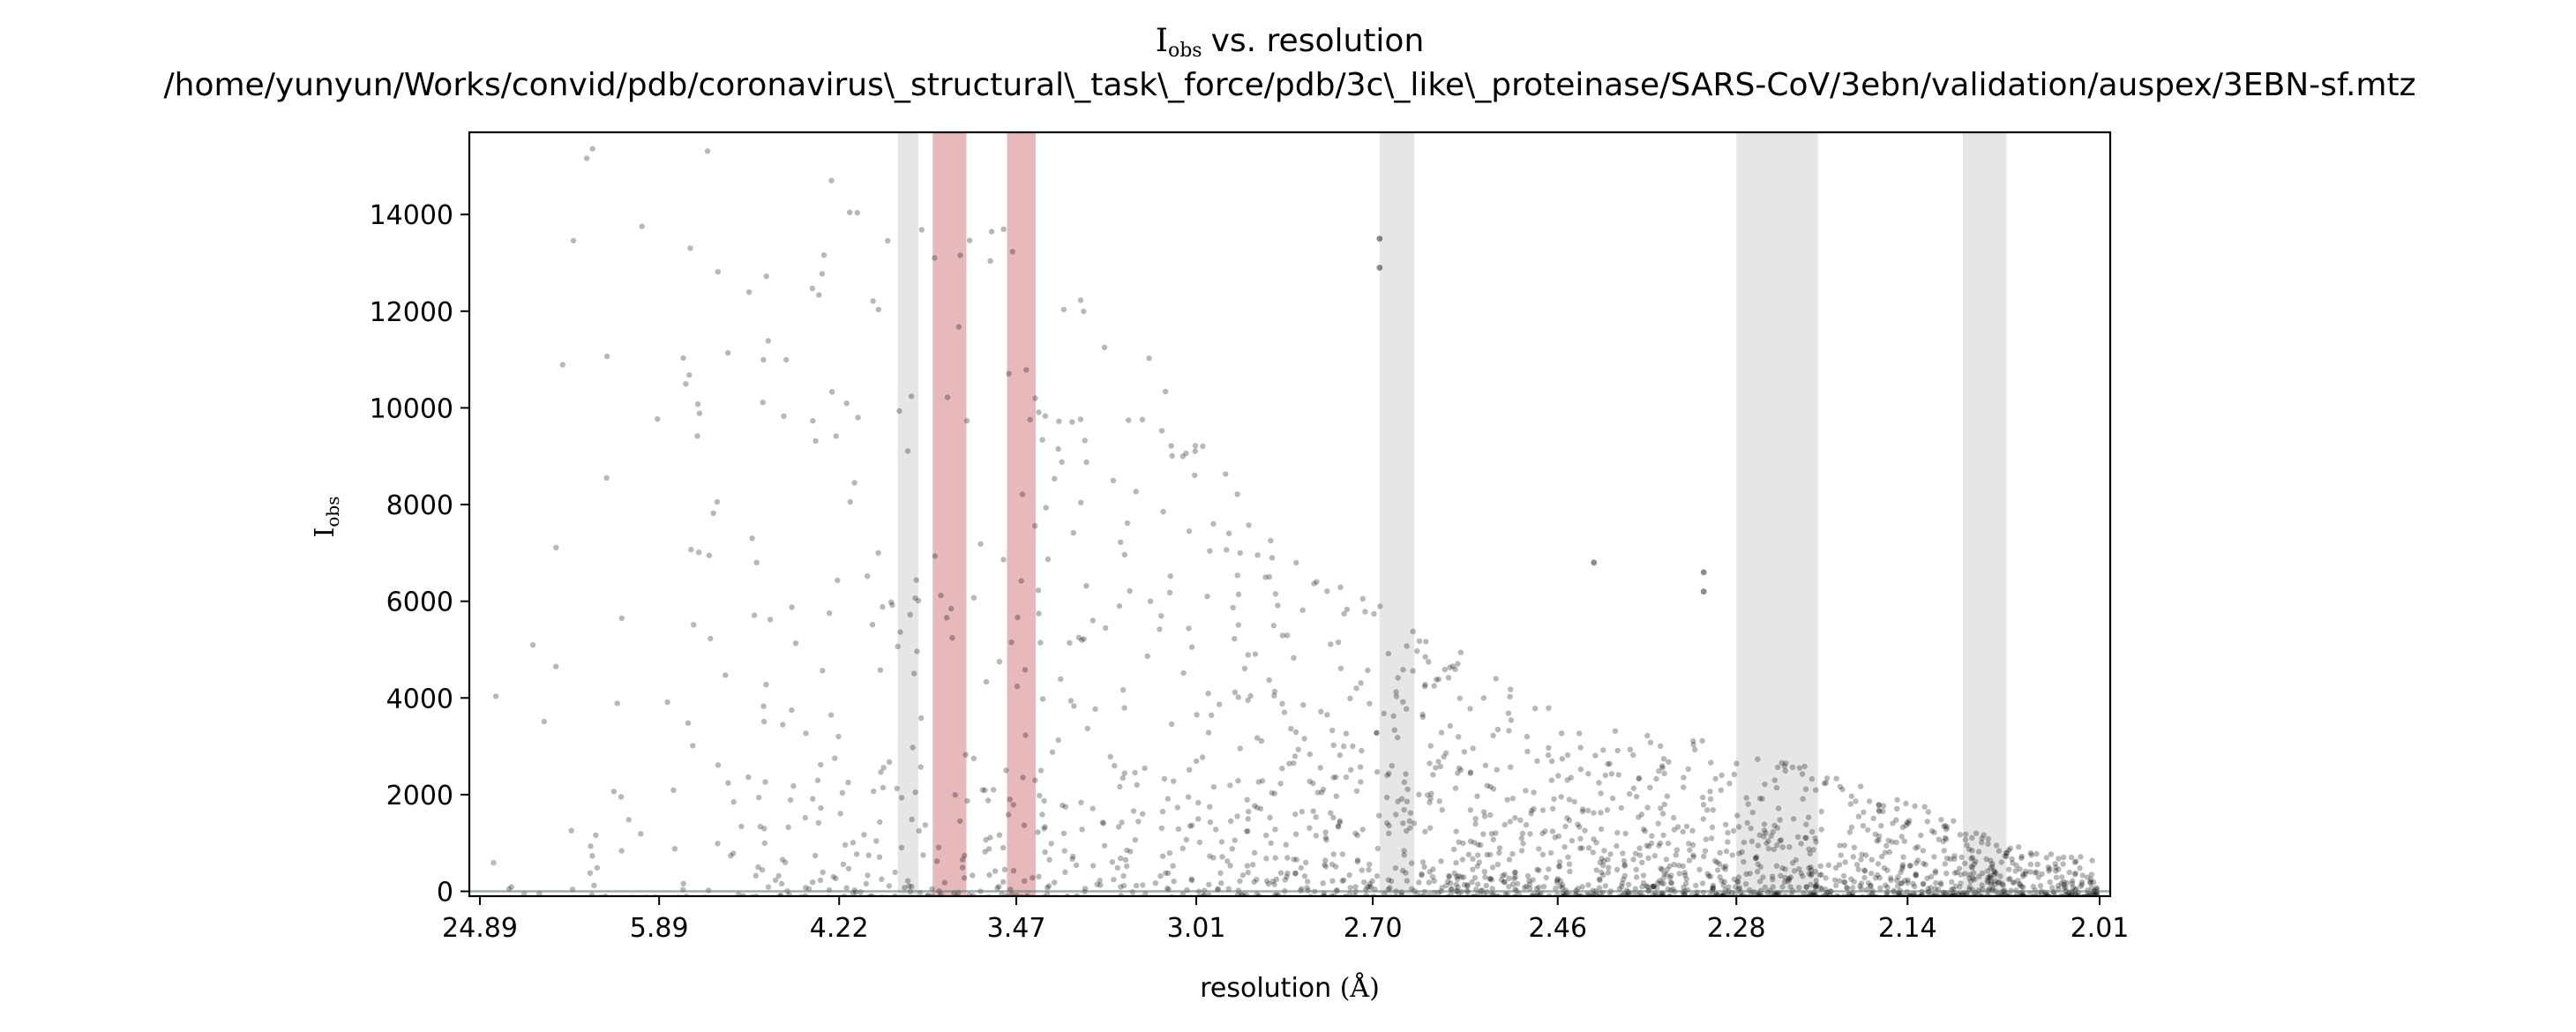 The height and width of the screenshot is (1032, 2576). What do you see at coordinates (1017, 929) in the screenshot?
I see `x-tick-label: 3.47` at bounding box center [1017, 929].